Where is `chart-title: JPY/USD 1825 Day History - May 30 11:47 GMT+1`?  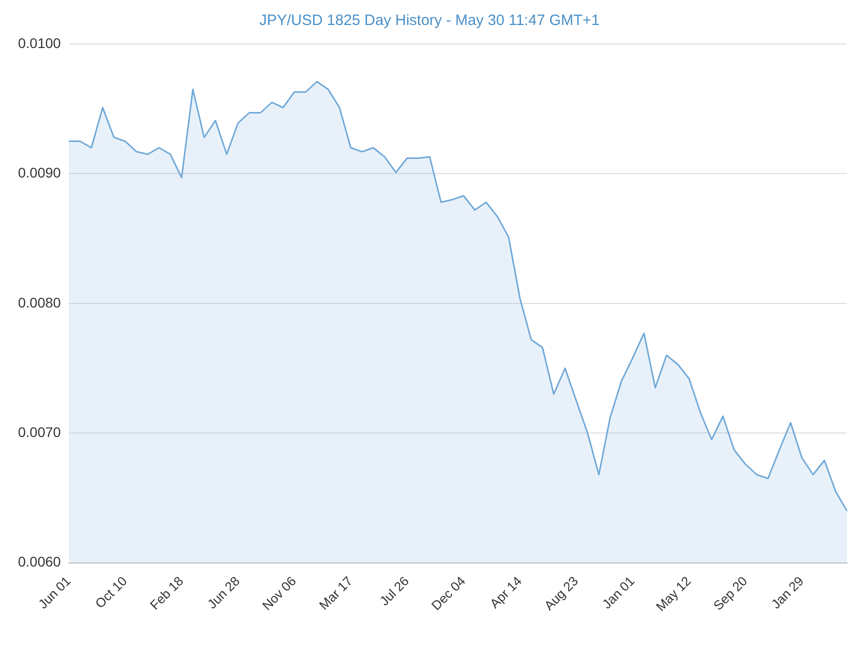
chart-title: JPY/USD 1825 Day History - May 30 11:47 GMT+1 is located at coordinates (429, 21).